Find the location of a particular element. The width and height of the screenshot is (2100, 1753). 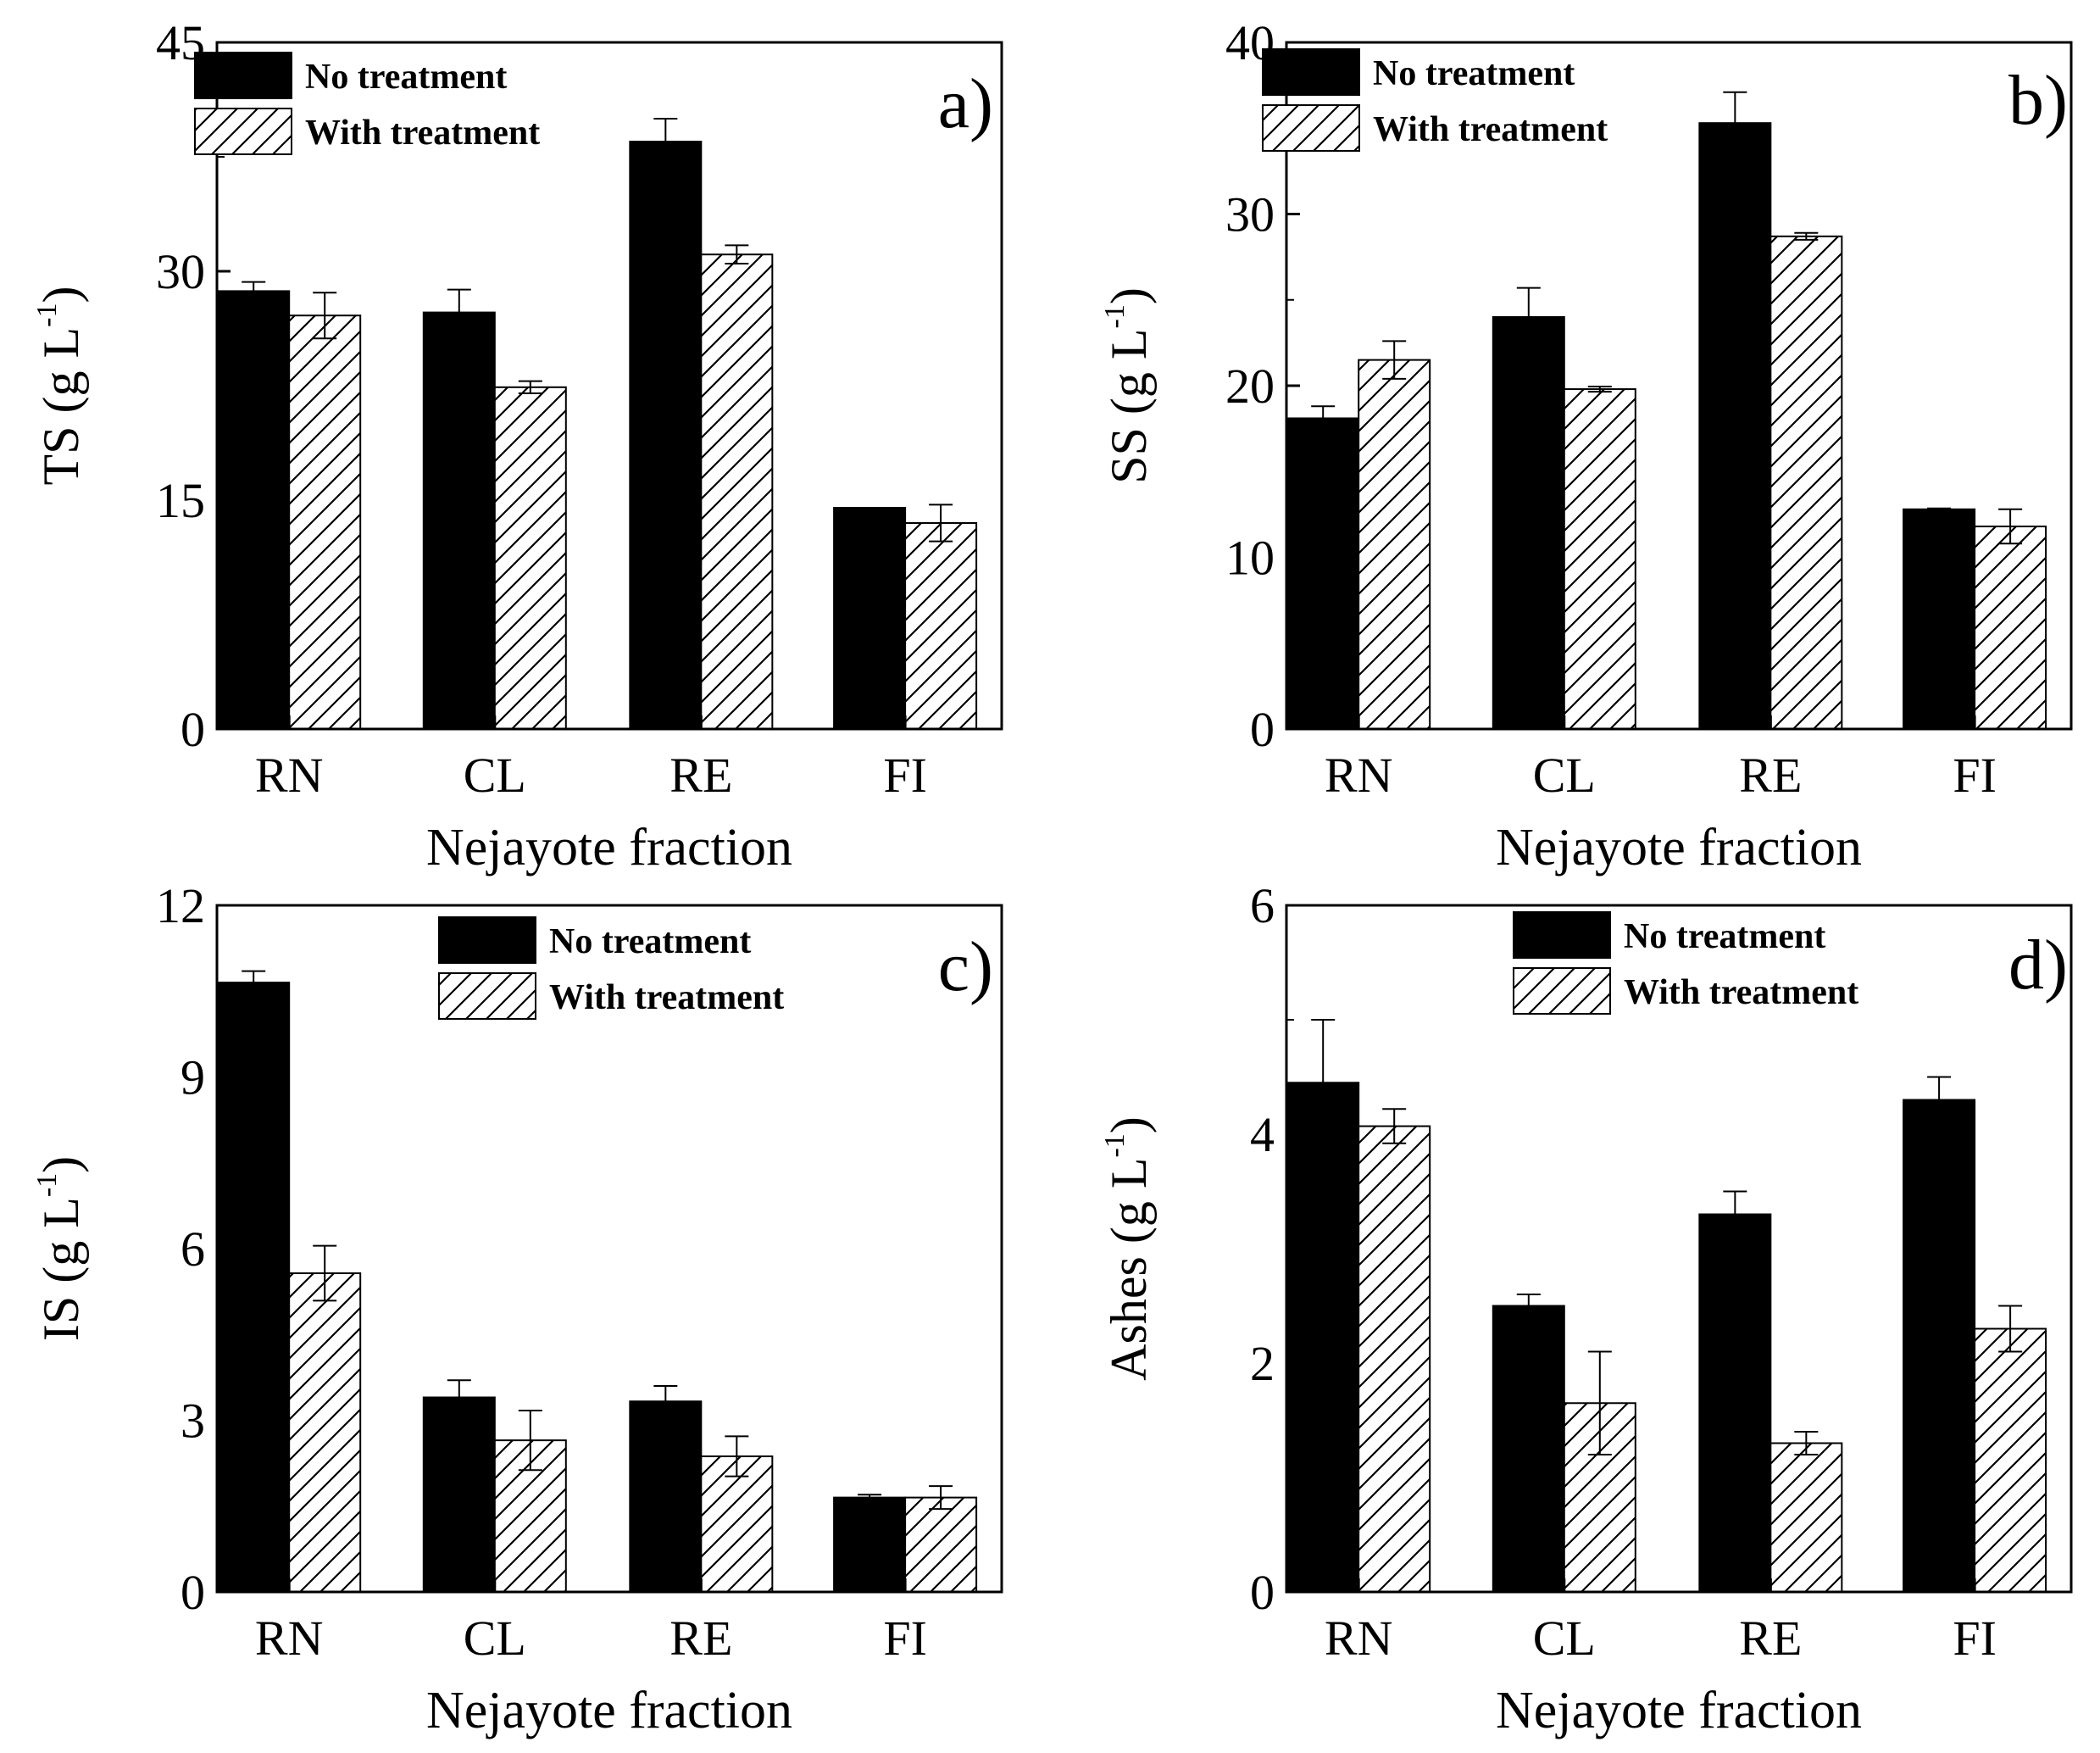

panel-label: c) is located at coordinates (965, 967).